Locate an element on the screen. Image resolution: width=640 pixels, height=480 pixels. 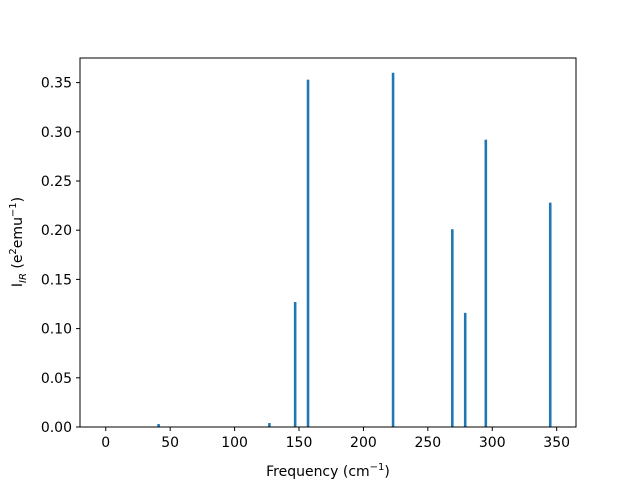
x-axis-label-tail: ) is located at coordinates (386, 472).